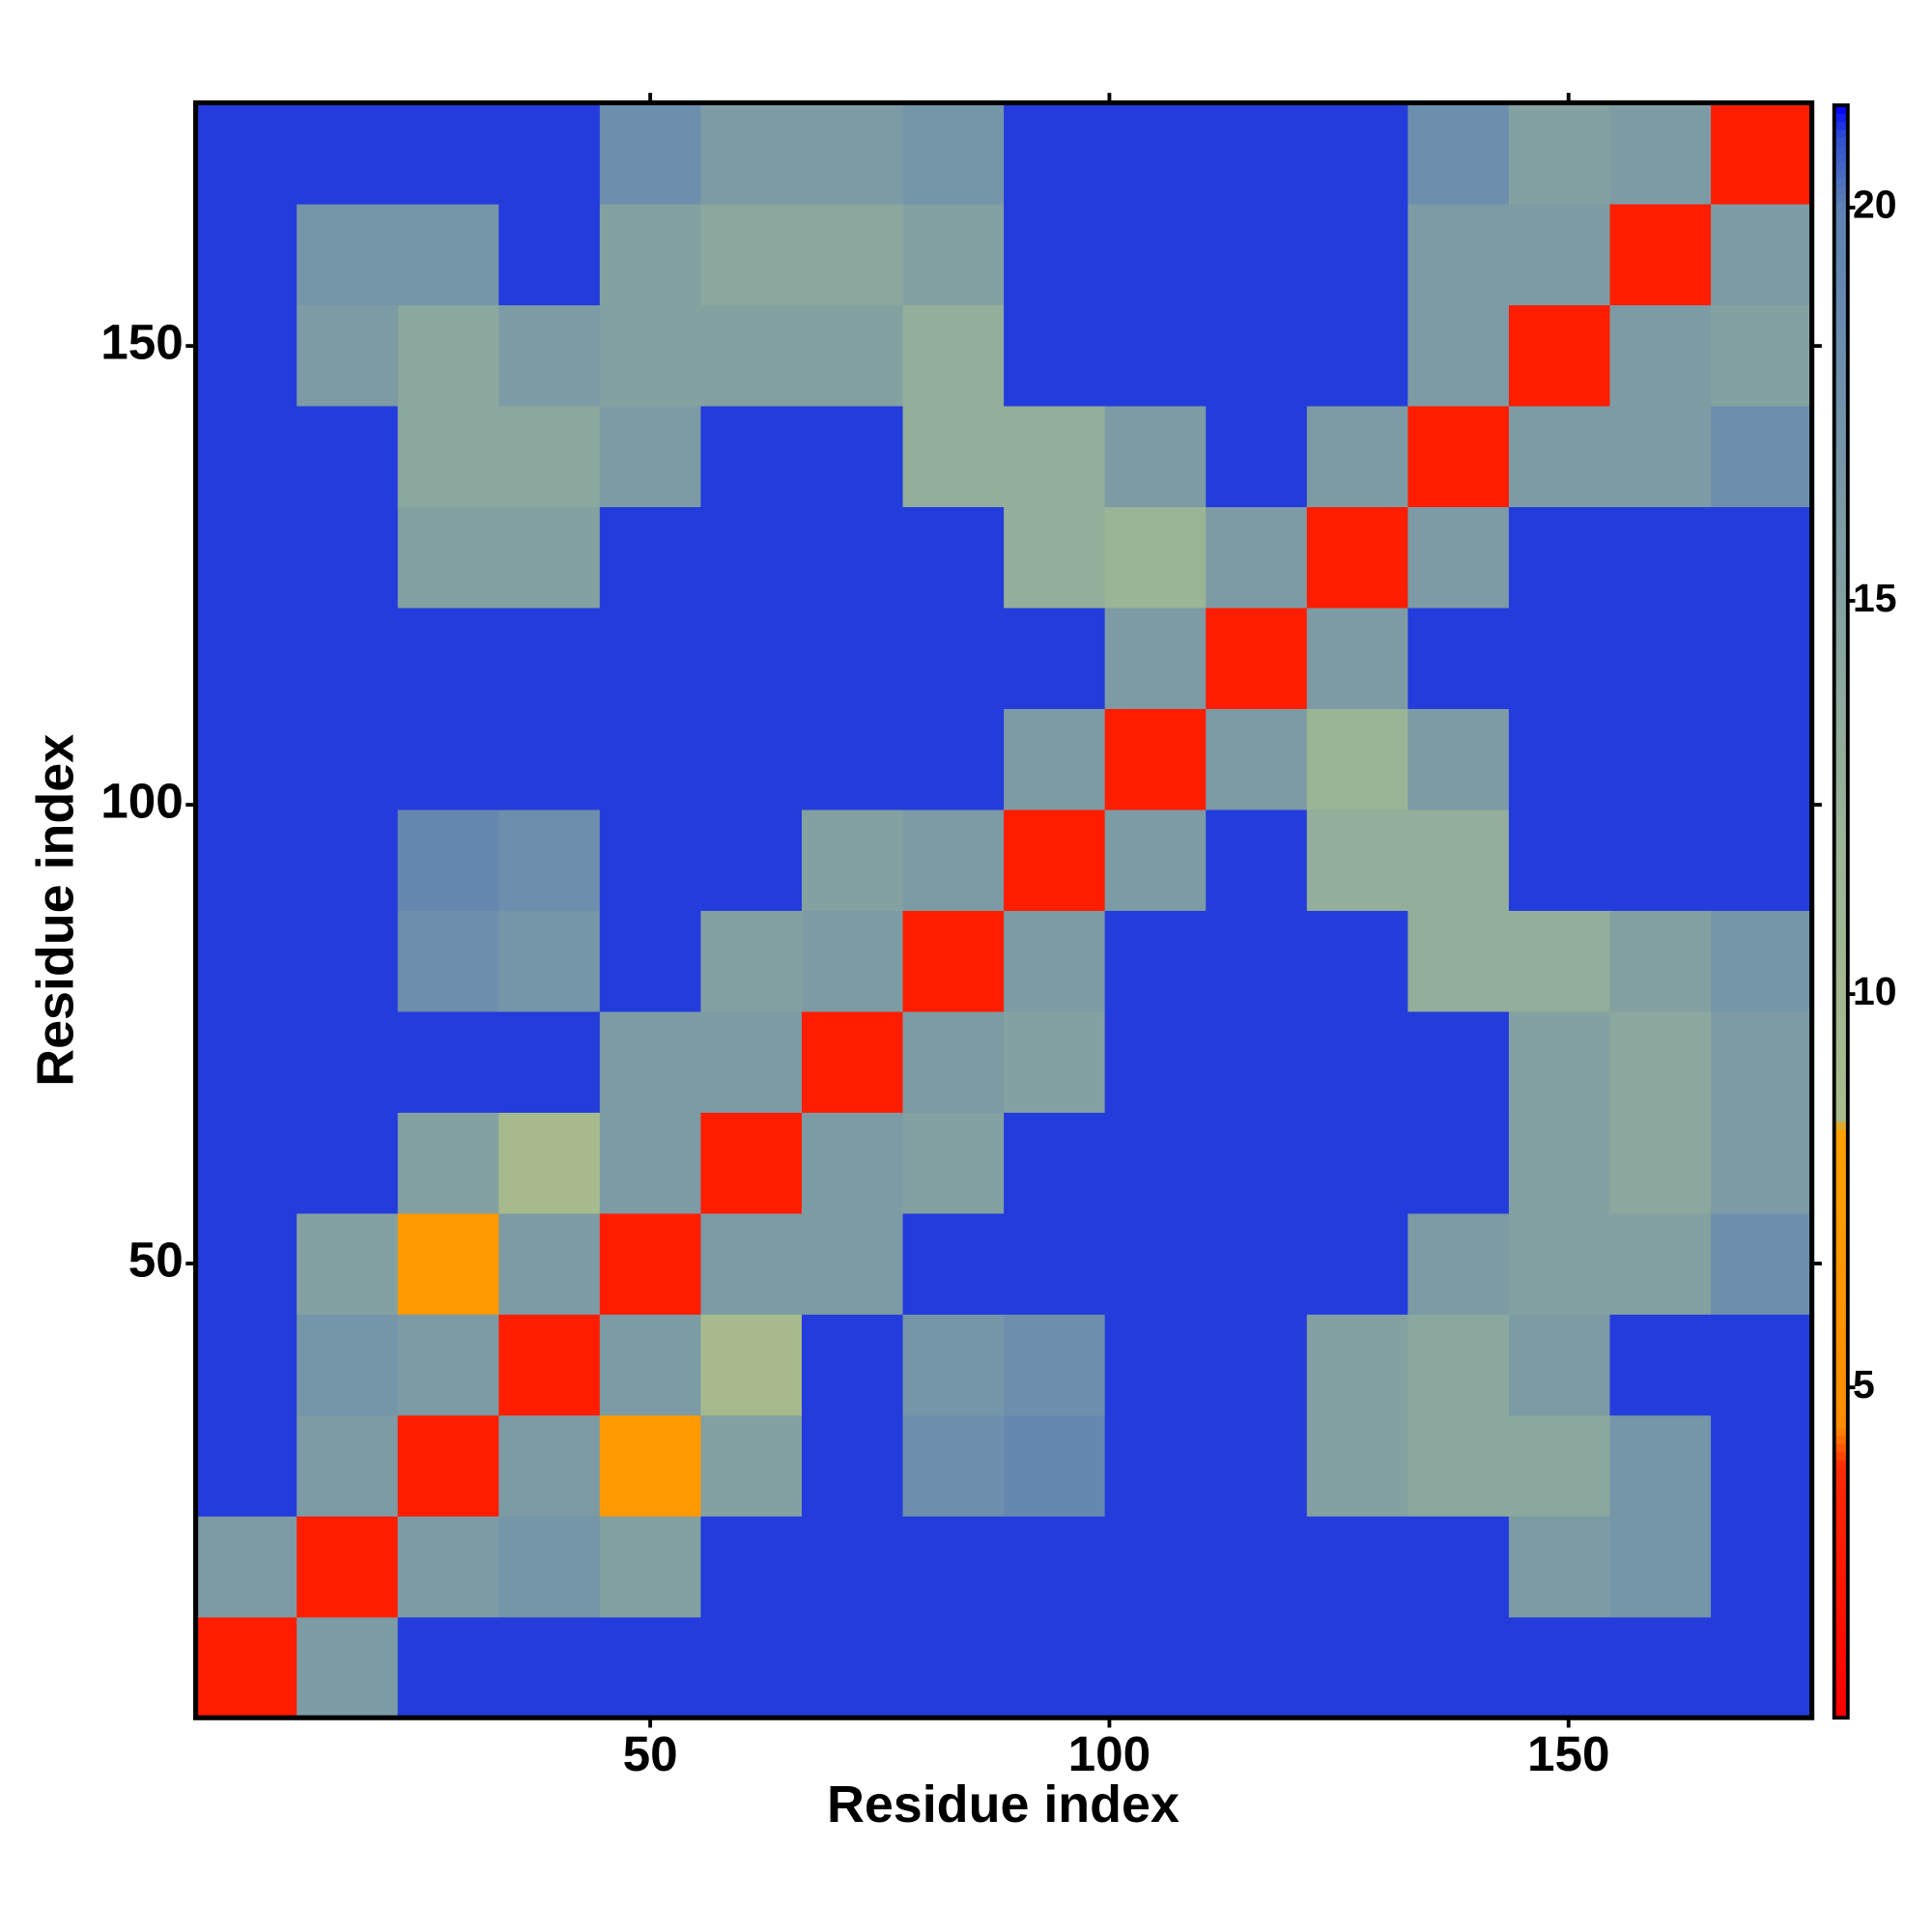  Describe the element at coordinates (1109, 1753) in the screenshot. I see `x-tick-label: 100` at that location.